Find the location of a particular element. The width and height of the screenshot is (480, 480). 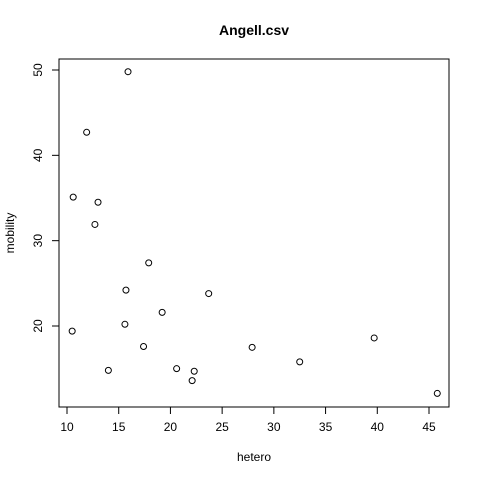

y-tick-label: 30 is located at coordinates (38, 241).